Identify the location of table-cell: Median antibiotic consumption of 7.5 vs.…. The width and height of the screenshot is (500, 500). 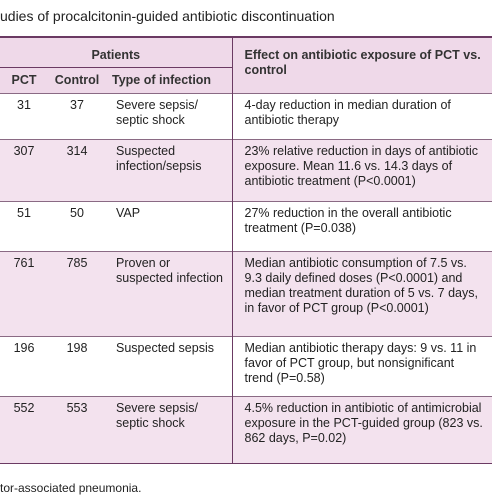
(362, 293).